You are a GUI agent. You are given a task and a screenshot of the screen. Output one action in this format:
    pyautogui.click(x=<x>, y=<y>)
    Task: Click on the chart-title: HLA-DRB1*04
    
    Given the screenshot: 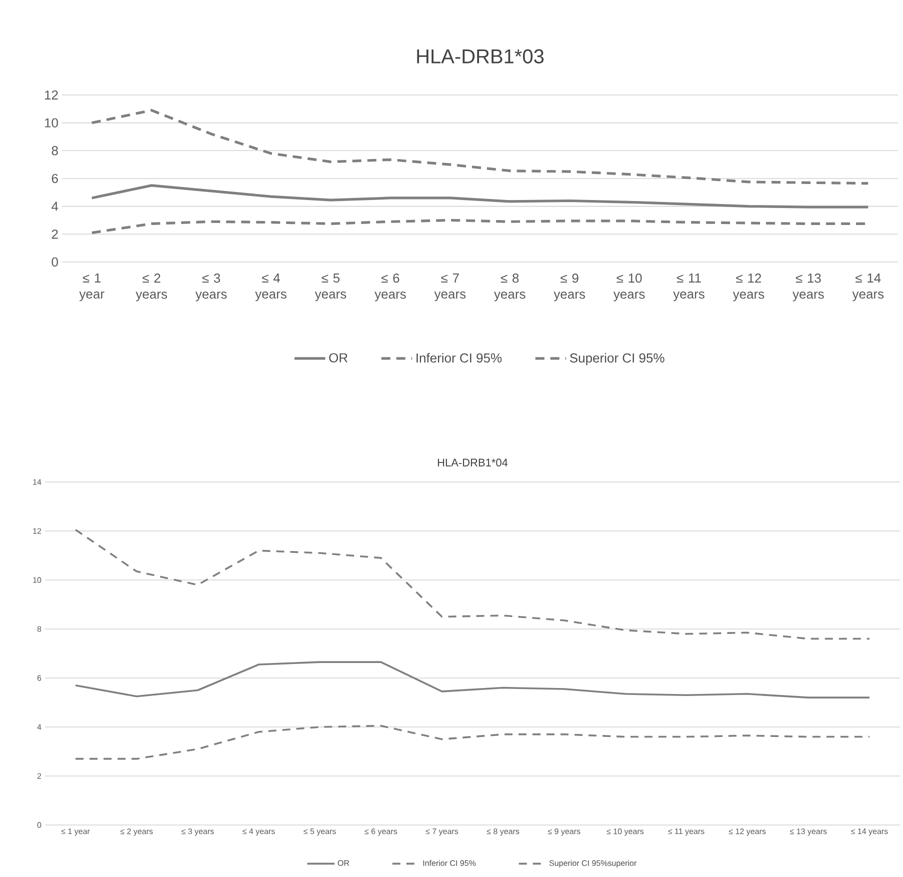 What is the action you would take?
    pyautogui.click(x=473, y=462)
    